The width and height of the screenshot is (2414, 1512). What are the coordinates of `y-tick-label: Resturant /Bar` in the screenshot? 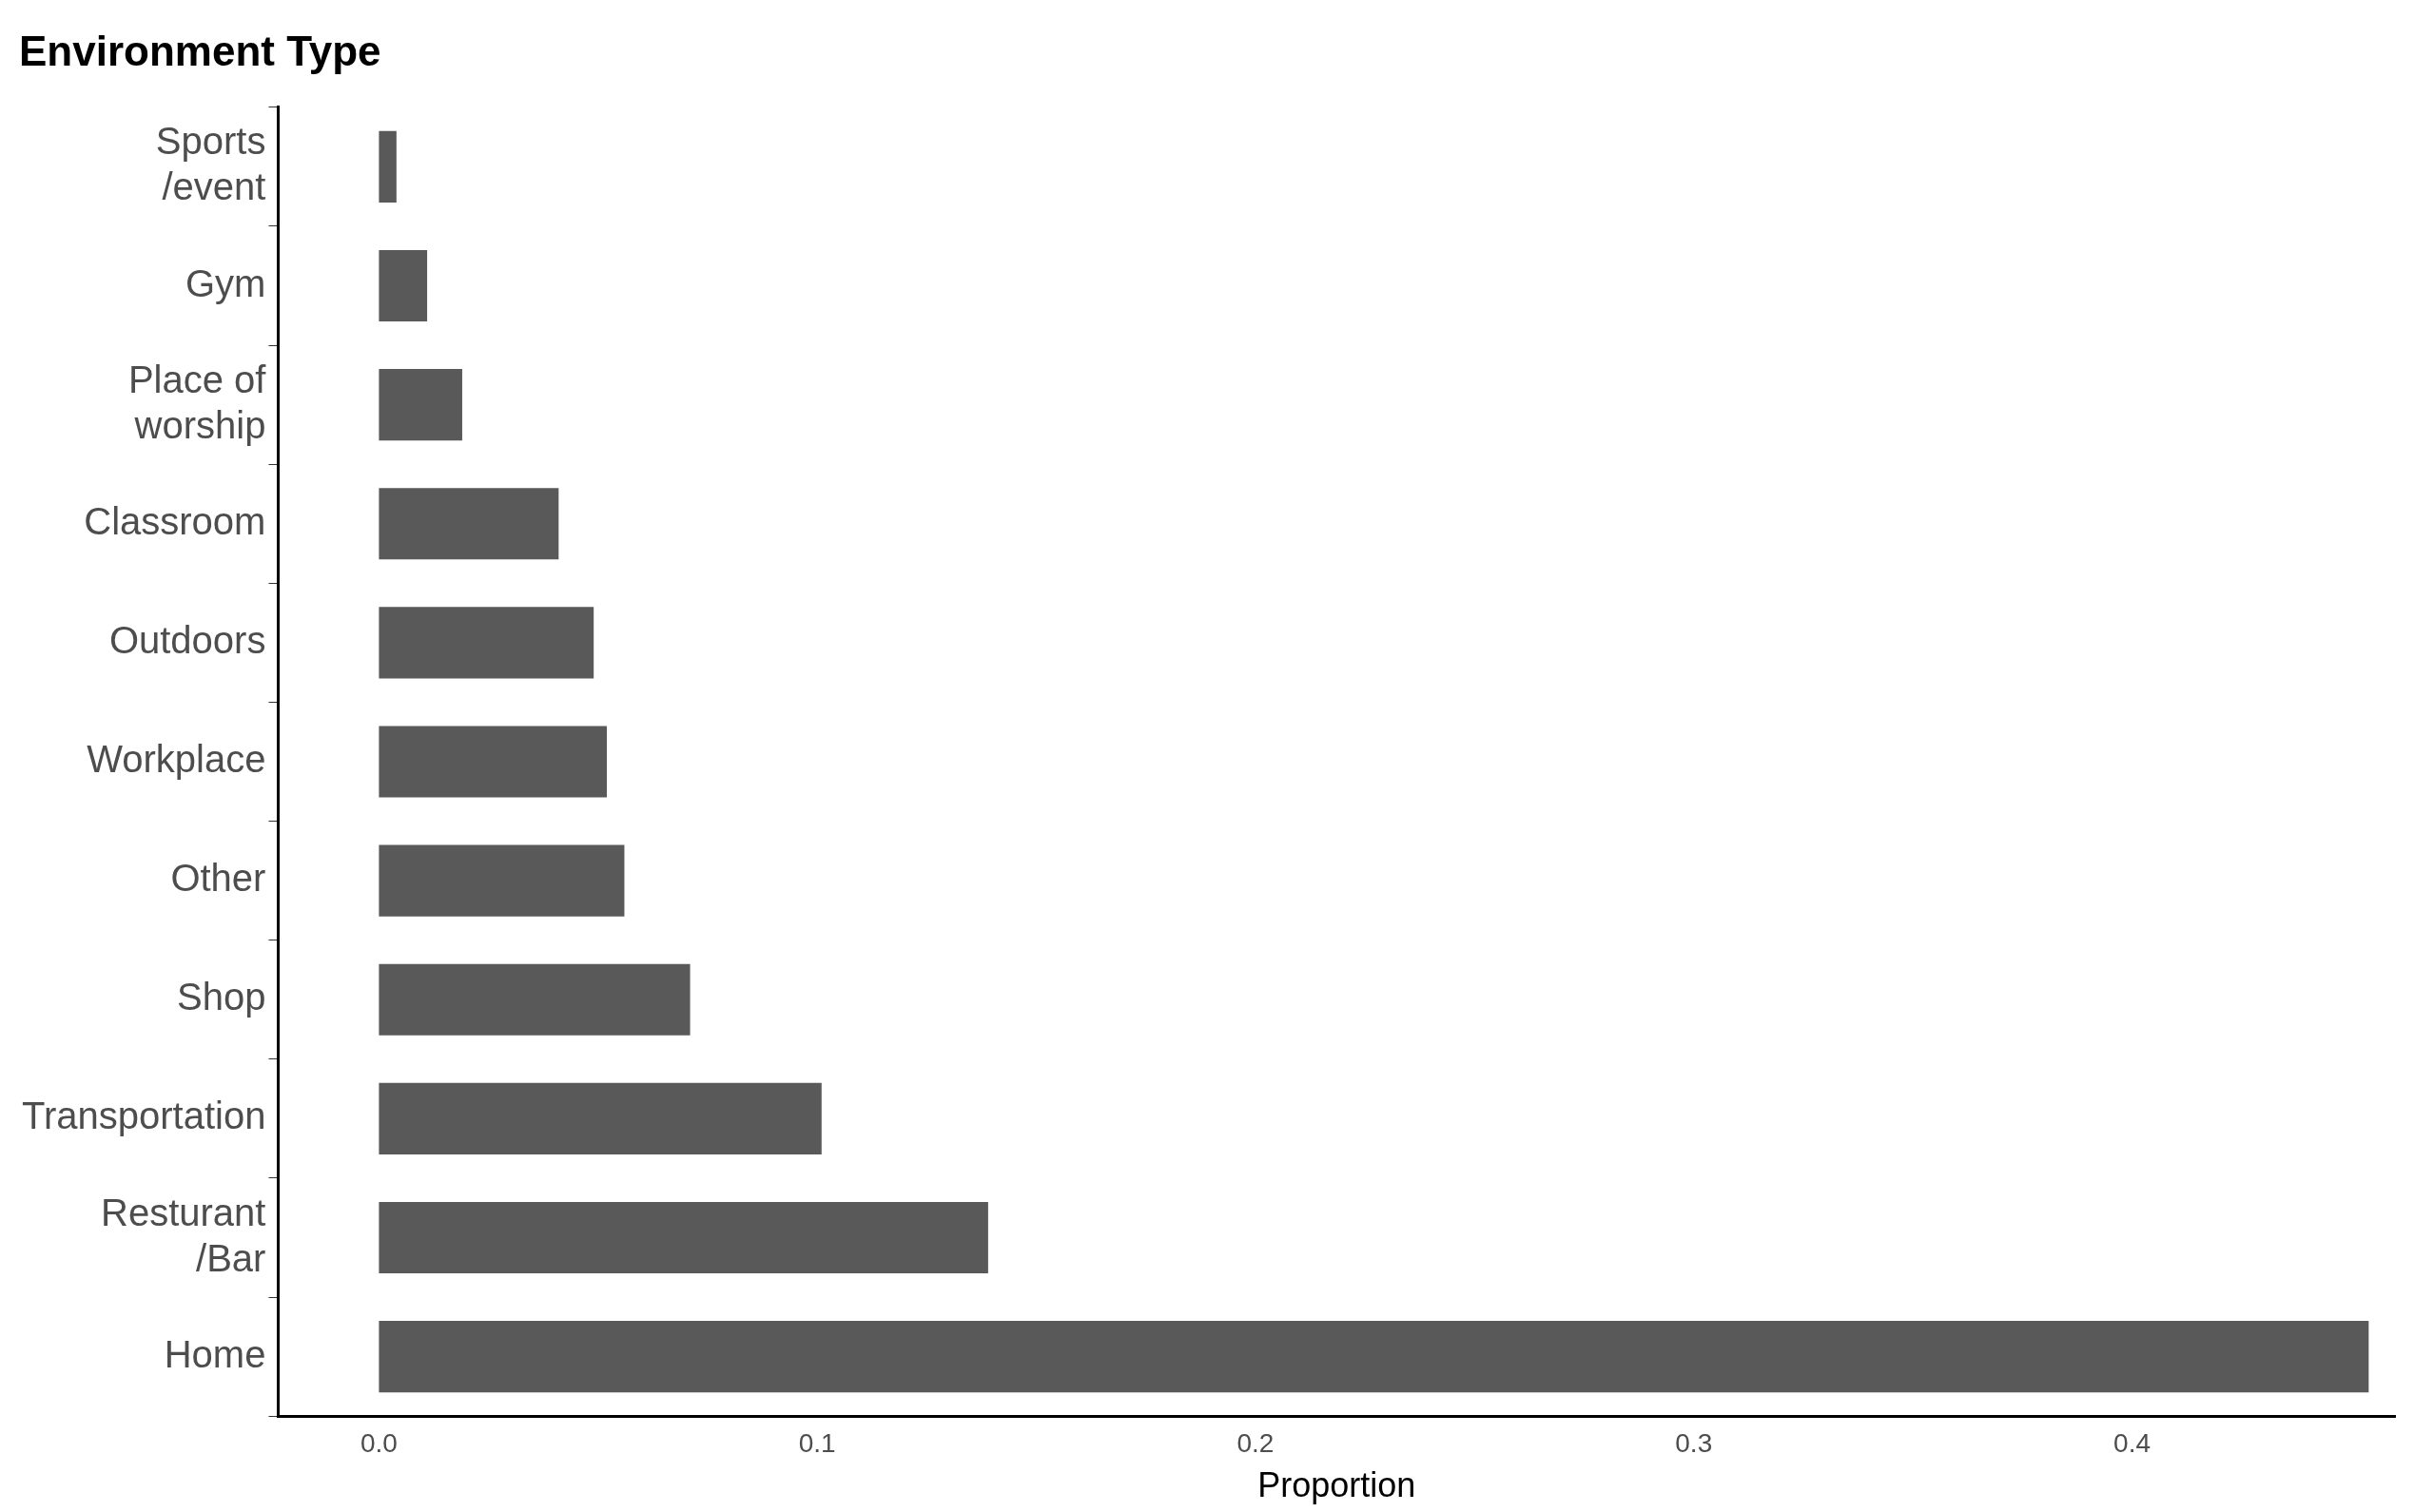 It's located at (183, 1235).